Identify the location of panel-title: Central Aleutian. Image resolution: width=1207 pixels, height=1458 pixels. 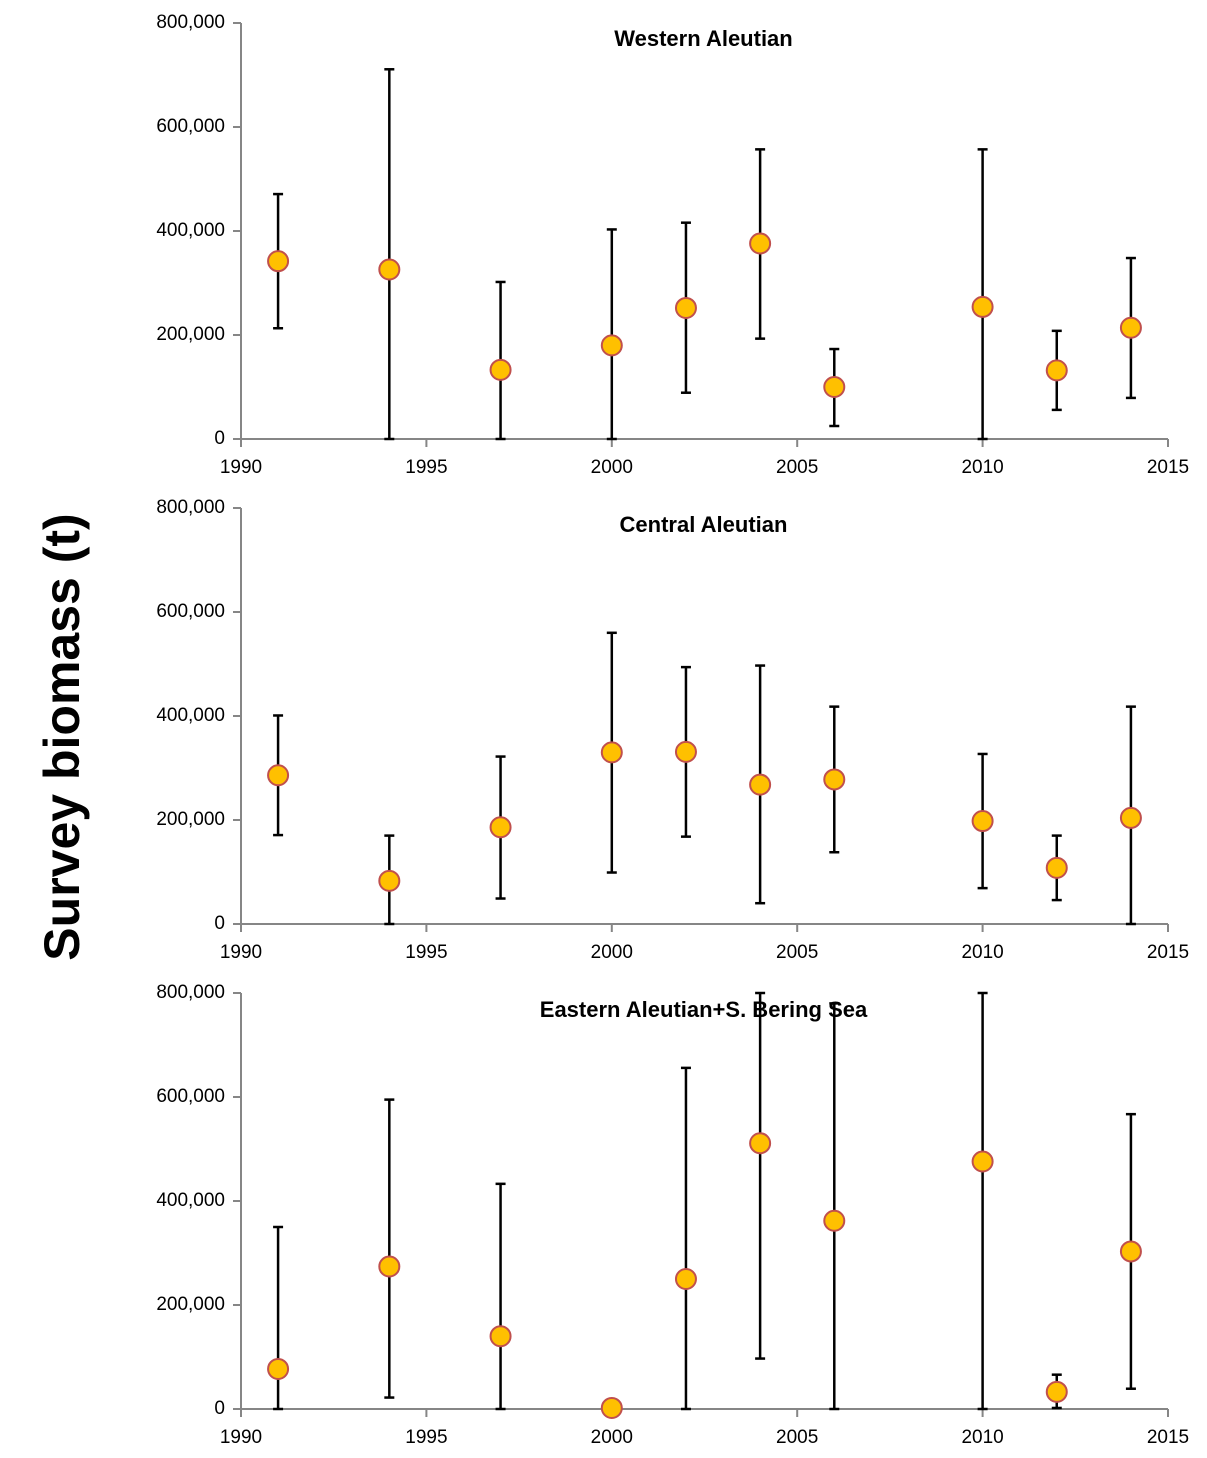
(704, 524).